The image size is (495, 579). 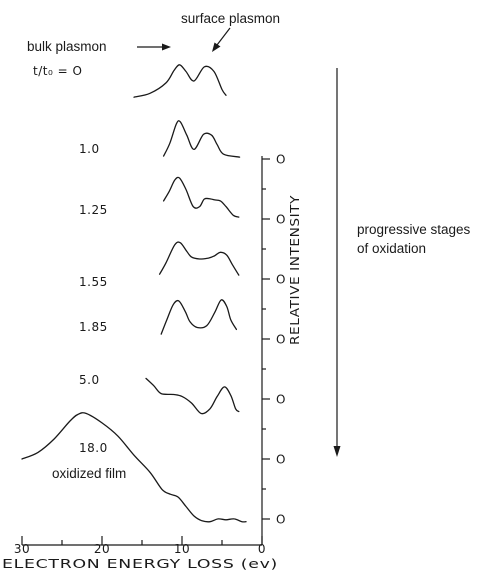 I want to click on progressive-label-line1: progressive stages, so click(x=414, y=229).